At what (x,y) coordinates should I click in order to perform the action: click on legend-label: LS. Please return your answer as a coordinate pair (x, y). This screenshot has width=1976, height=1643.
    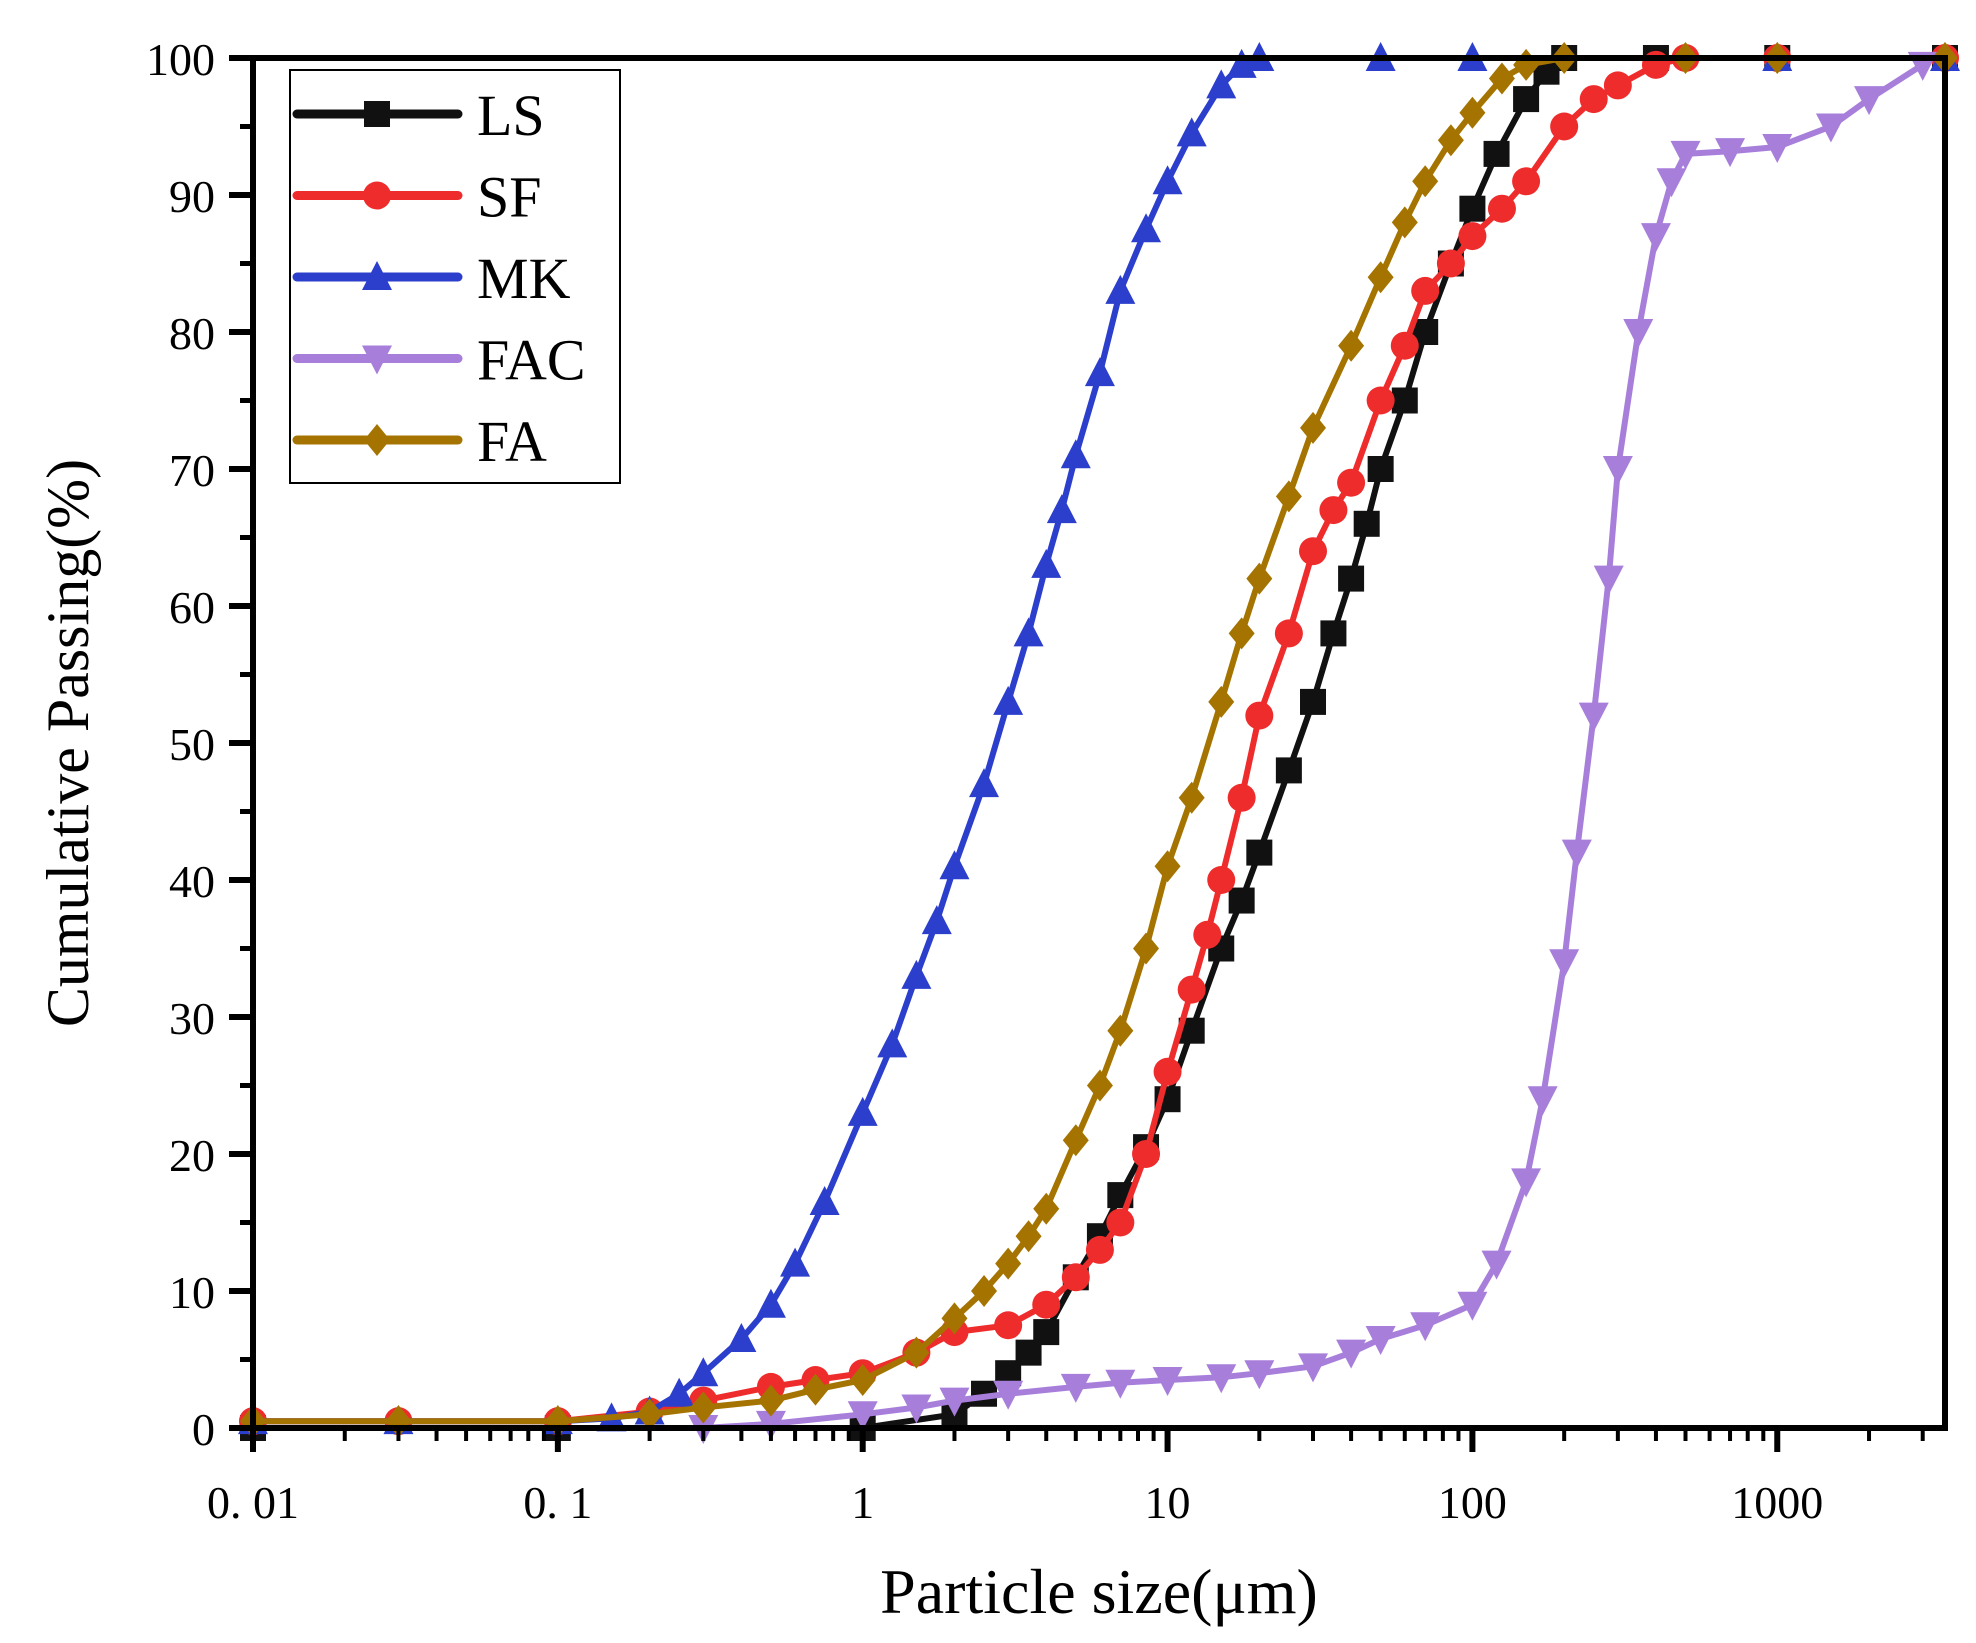
    Looking at the image, I should click on (511, 115).